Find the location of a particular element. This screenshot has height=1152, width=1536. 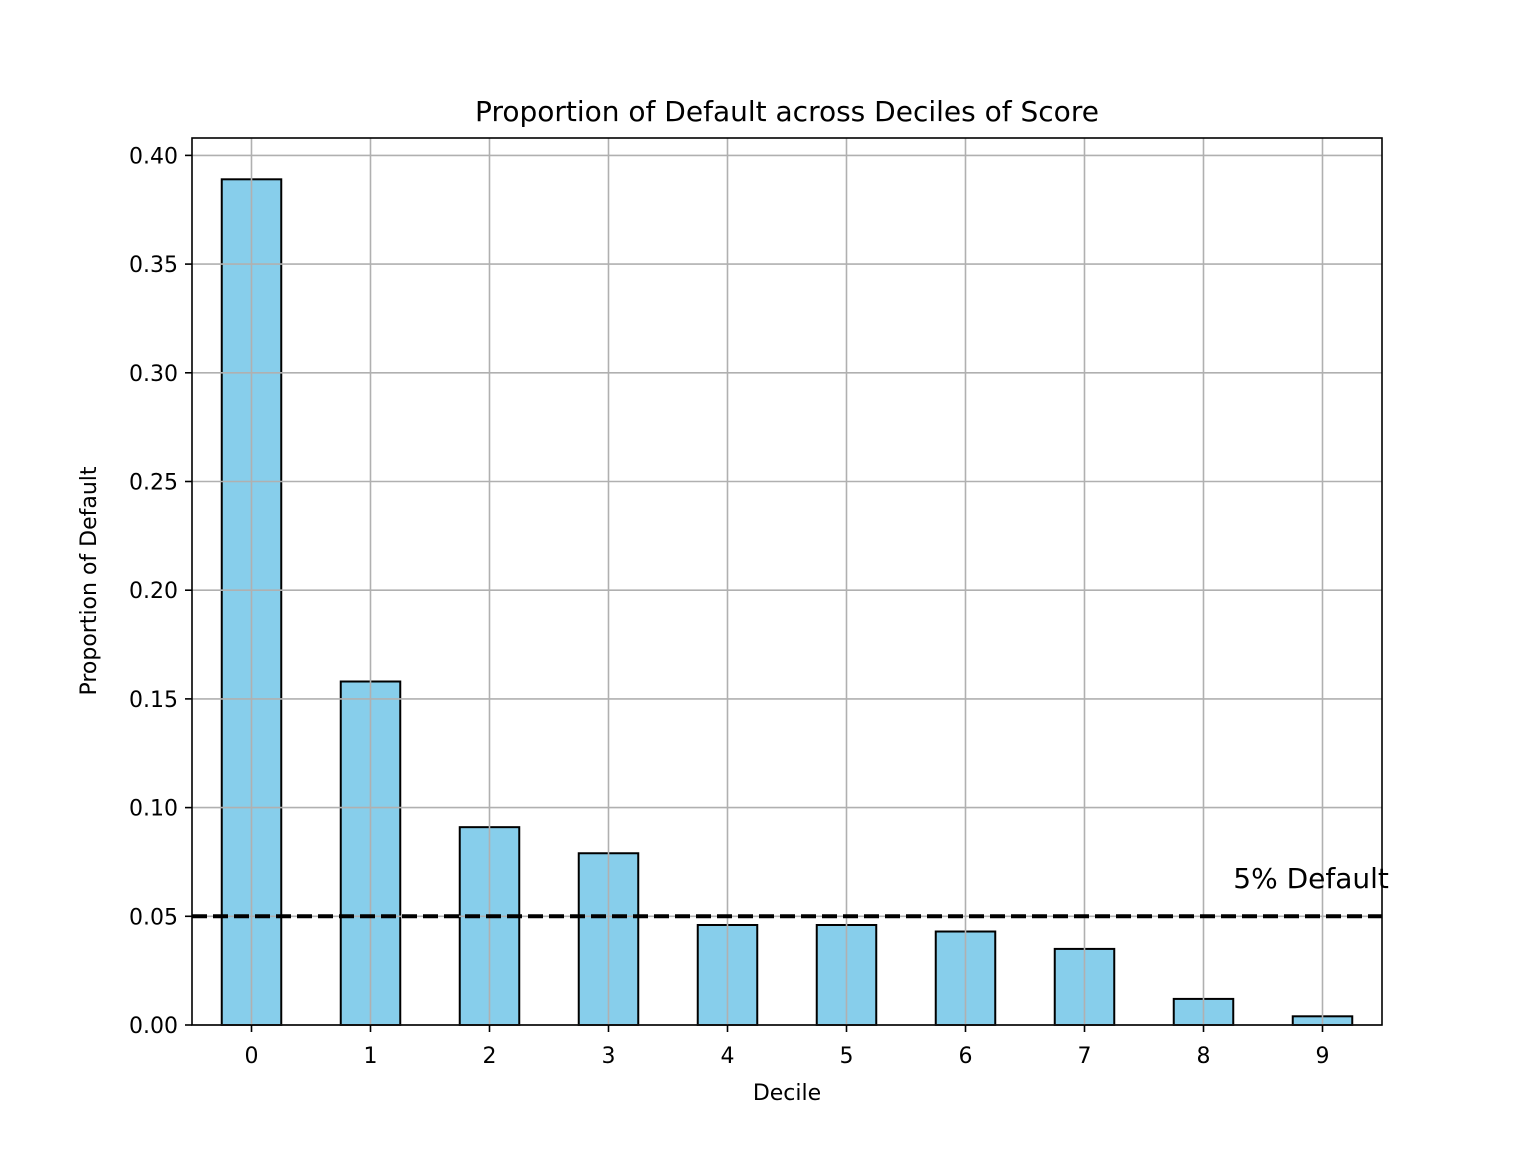

x-tick-label-3: 3 is located at coordinates (609, 1056).